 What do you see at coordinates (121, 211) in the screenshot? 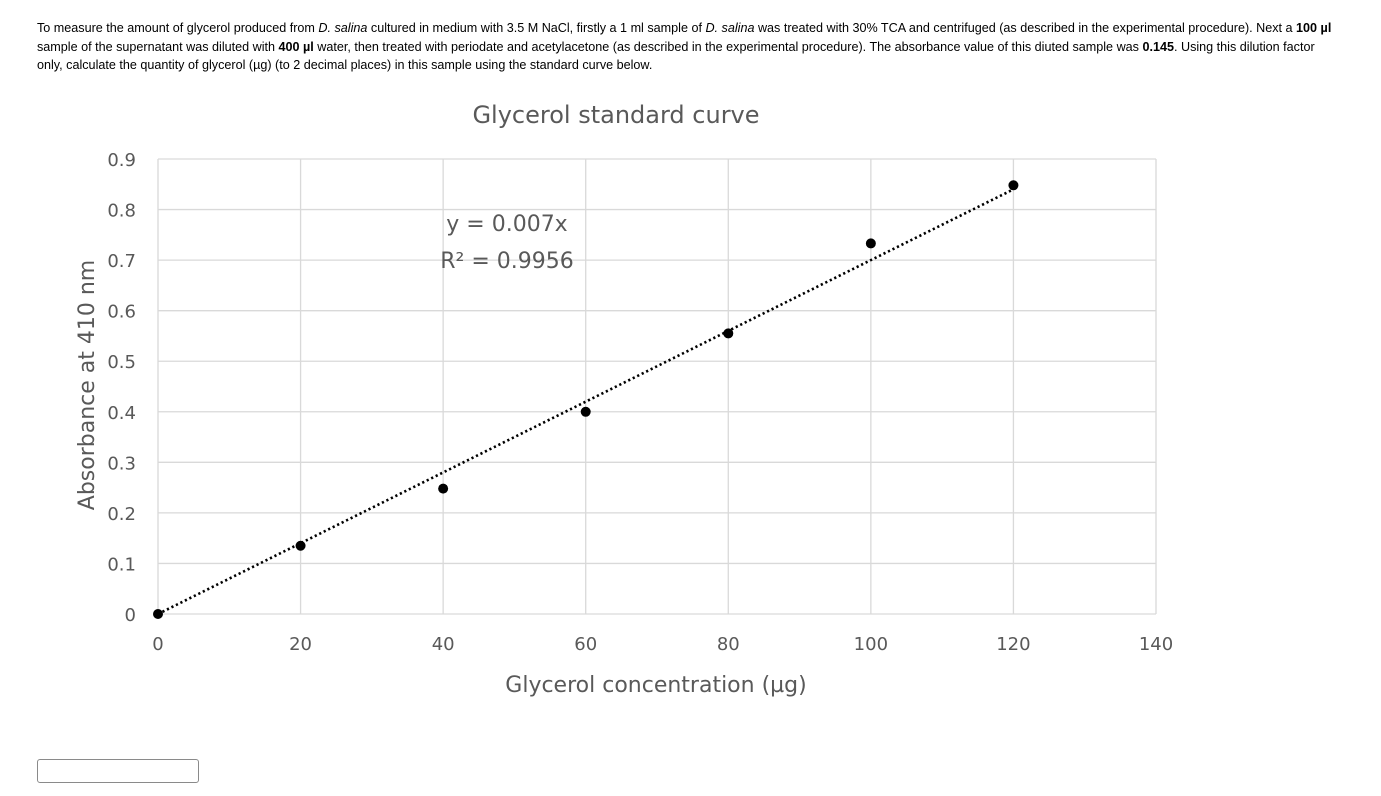
I see `y-tick-label: 0.8` at bounding box center [121, 211].